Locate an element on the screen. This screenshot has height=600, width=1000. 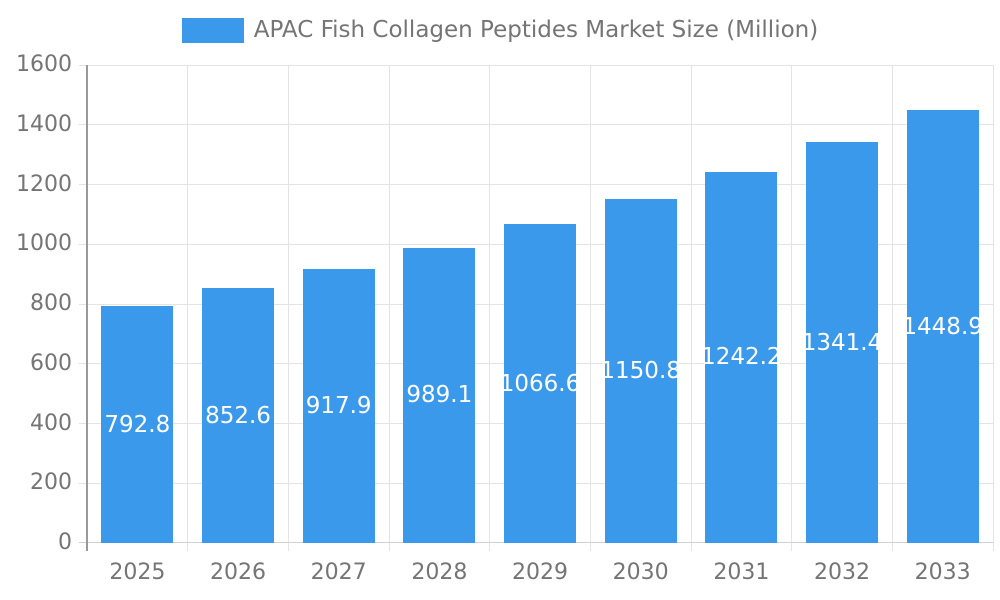
y-tick-label: 1400 is located at coordinates (44, 124).